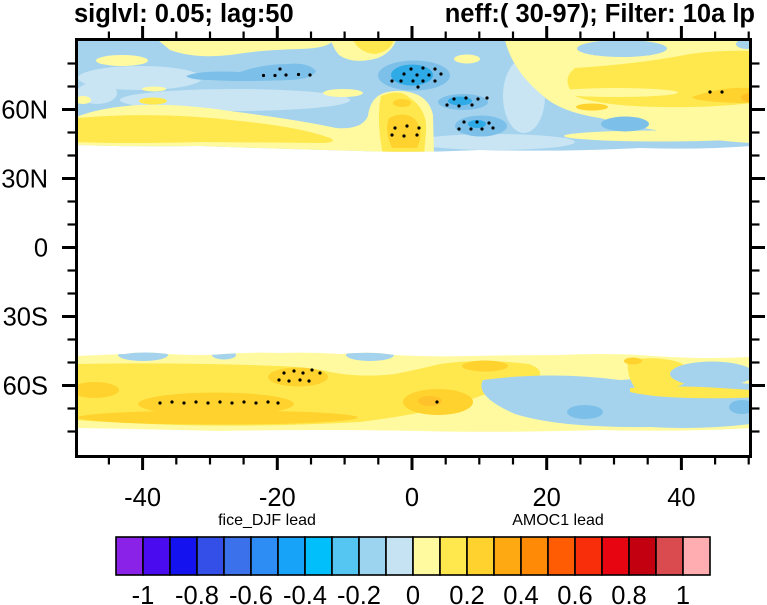 Image resolution: width=767 pixels, height=605 pixels. I want to click on svg-text: -40, so click(142, 498).